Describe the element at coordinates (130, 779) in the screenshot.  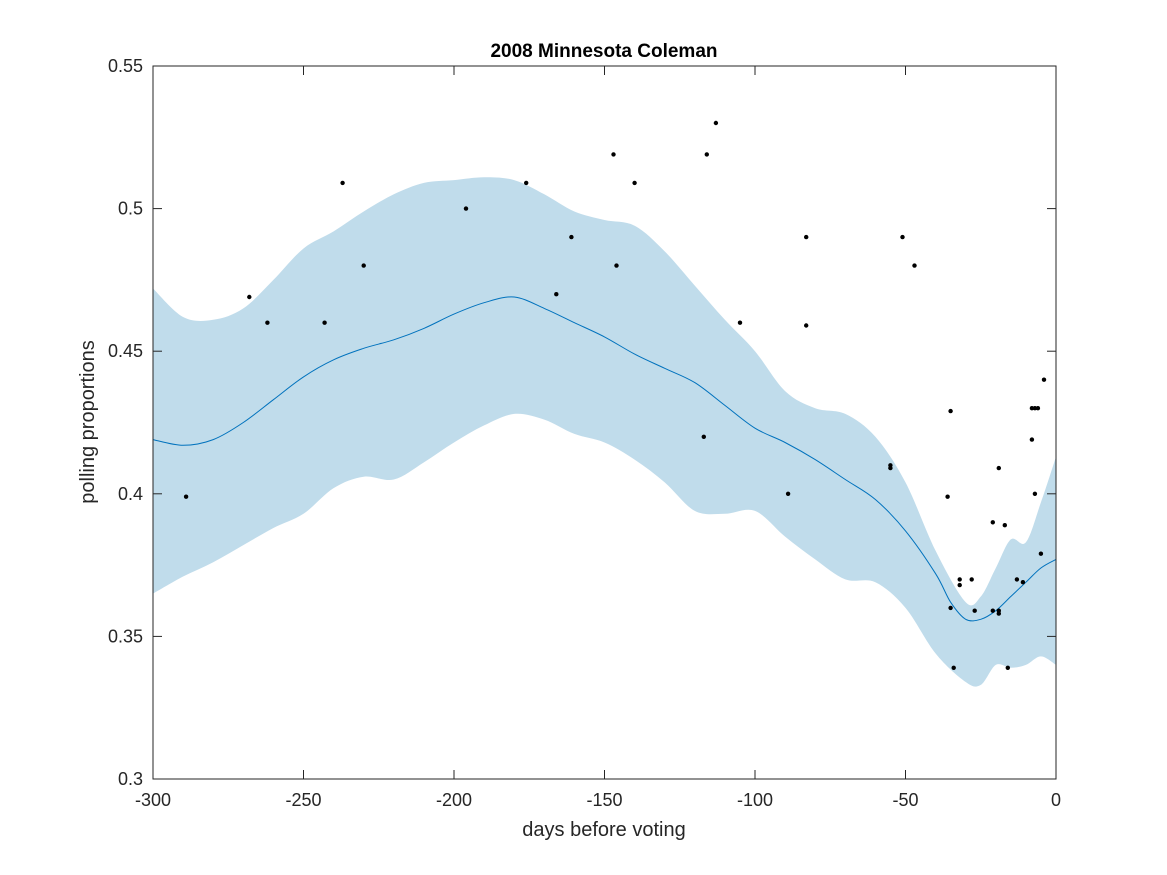
I see `y-tick-label: 0.3` at that location.